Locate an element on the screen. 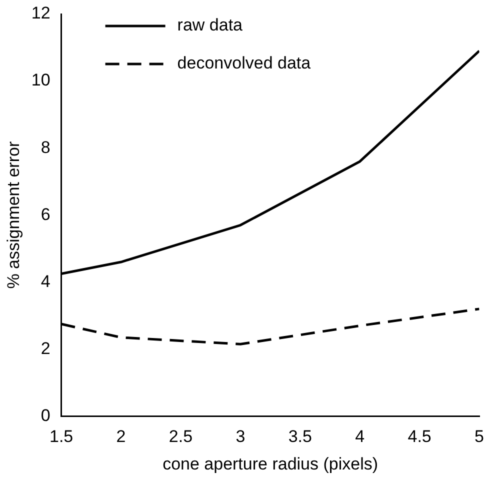 This screenshot has width=487, height=479. x-tick-label: 1.5 is located at coordinates (61, 436).